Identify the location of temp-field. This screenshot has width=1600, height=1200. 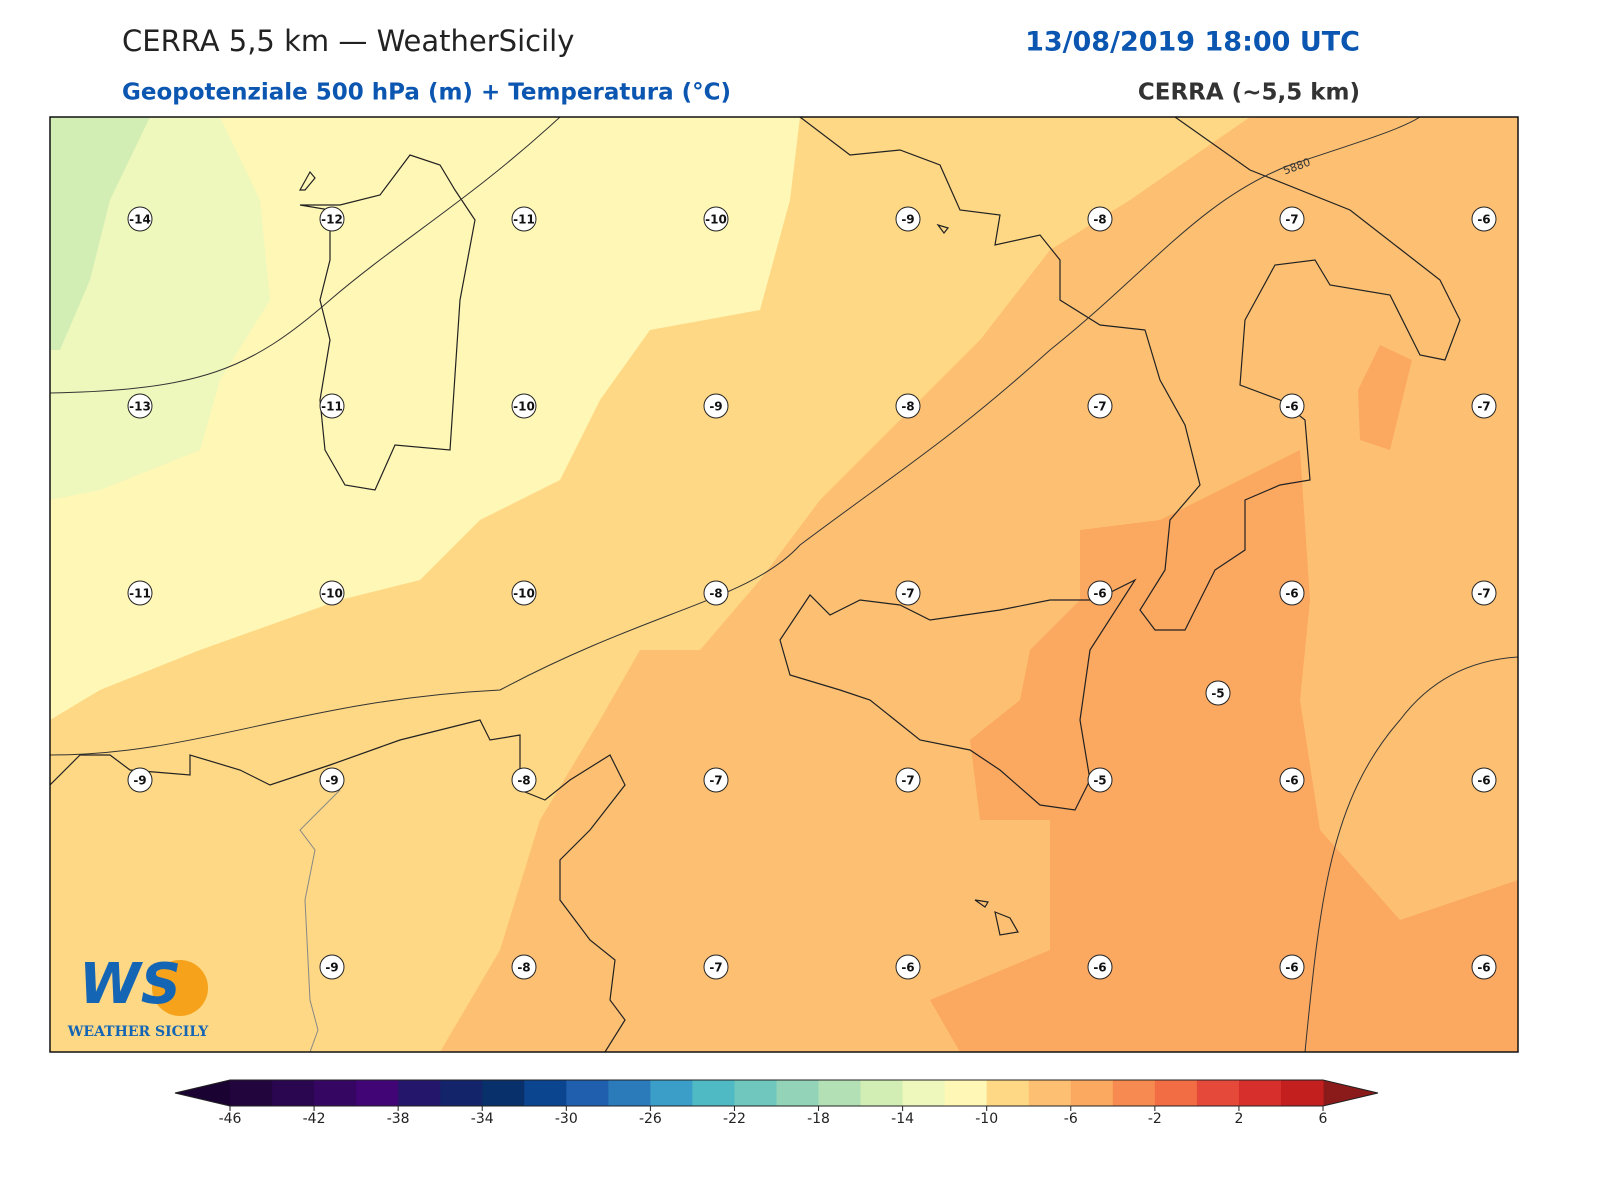
(100, 233).